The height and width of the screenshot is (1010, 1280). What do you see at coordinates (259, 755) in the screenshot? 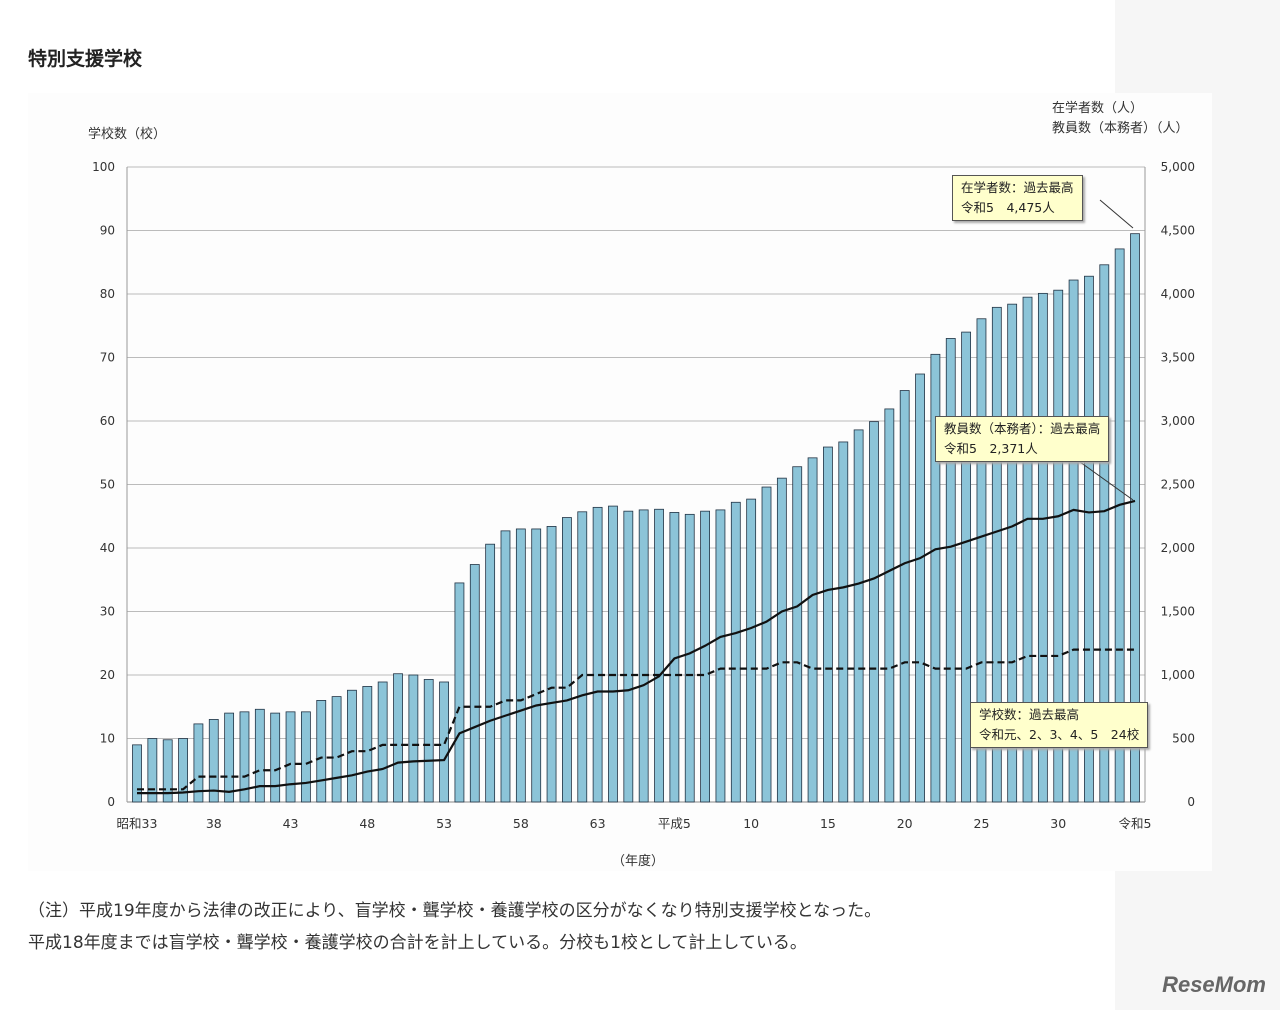
I see `bar-students-S41` at bounding box center [259, 755].